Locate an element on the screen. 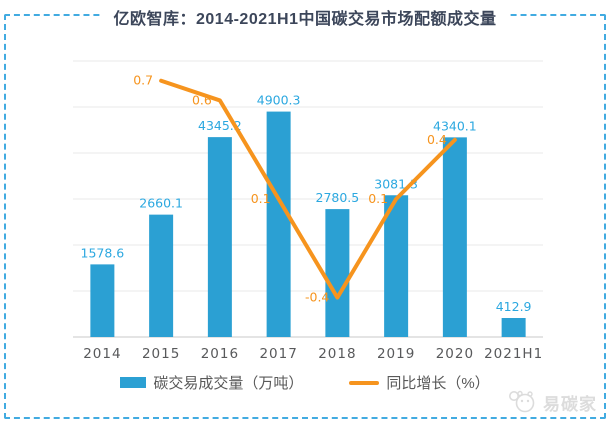 This screenshot has height=424, width=610. watermark-text: 易碳家 is located at coordinates (570, 404).